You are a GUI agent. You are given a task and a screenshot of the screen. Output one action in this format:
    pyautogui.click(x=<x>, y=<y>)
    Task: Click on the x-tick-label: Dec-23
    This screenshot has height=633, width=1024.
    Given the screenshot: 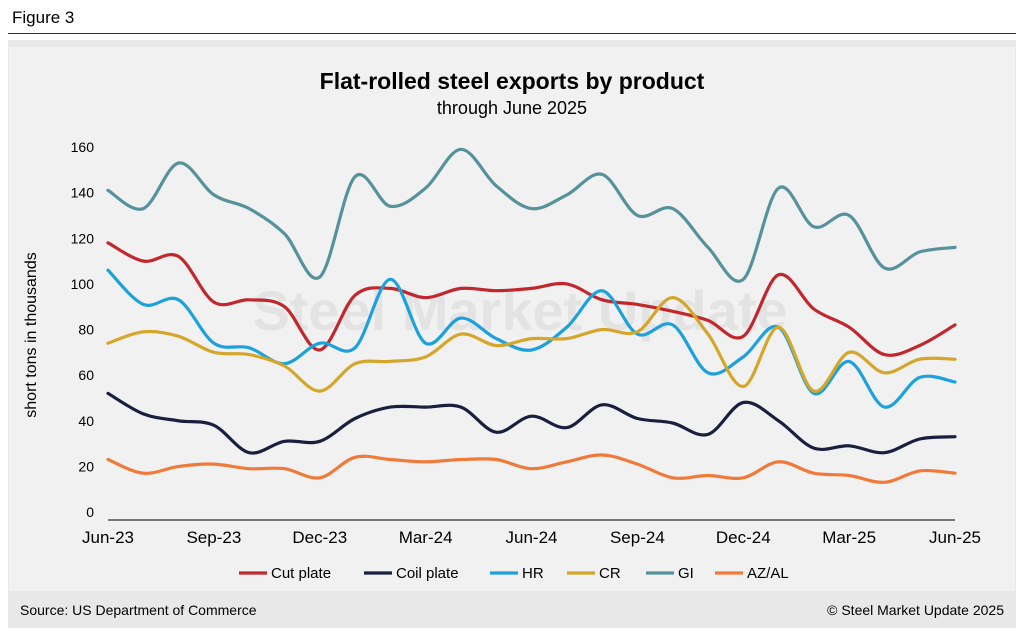 What is the action you would take?
    pyautogui.click(x=319, y=537)
    